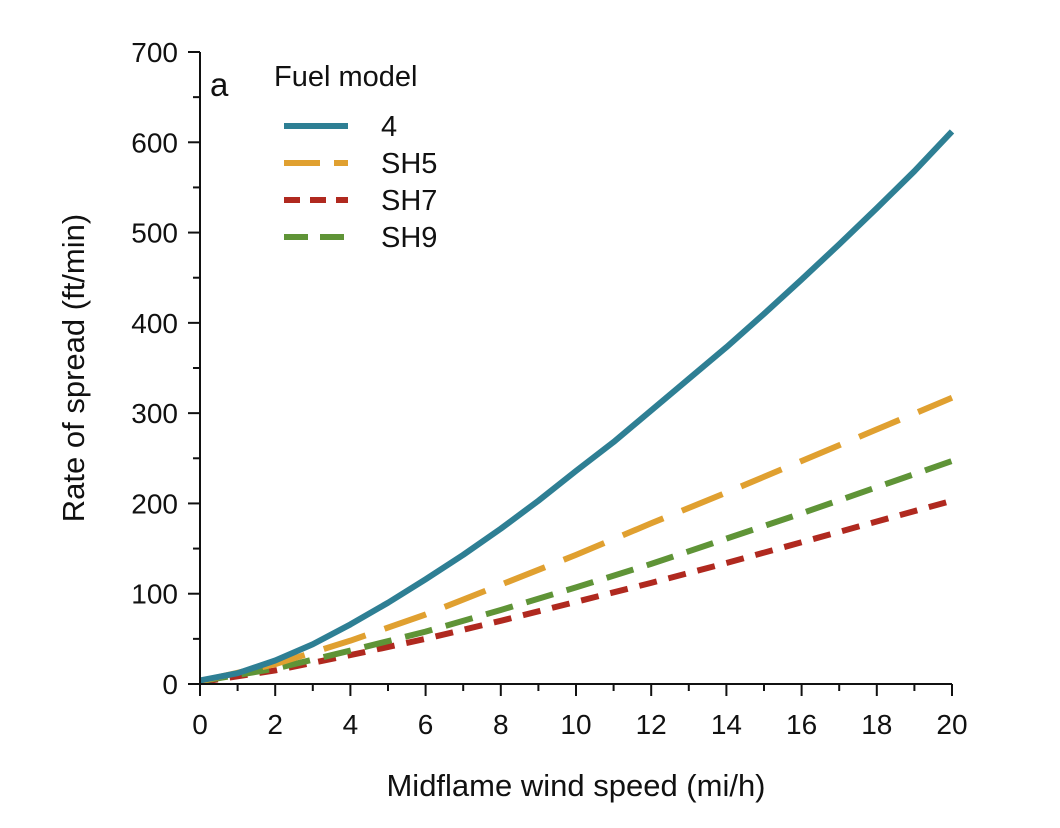 The image size is (1060, 828). Describe the element at coordinates (200, 724) in the screenshot. I see `x-tick-label: 0` at that location.